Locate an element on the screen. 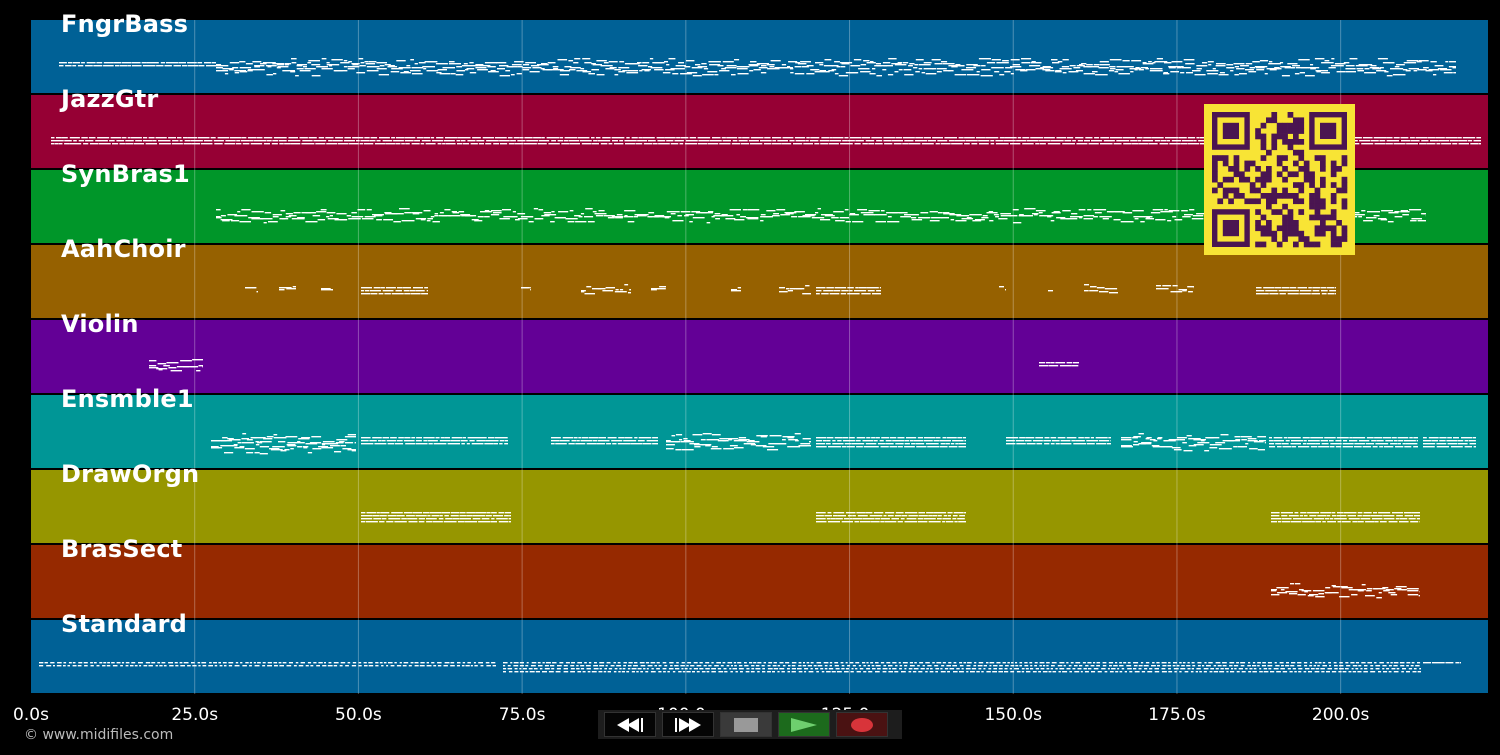  stop-button is located at coordinates (746, 724).